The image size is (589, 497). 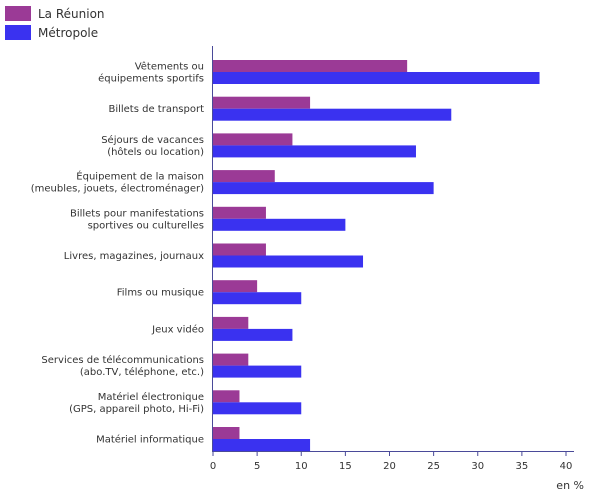 What do you see at coordinates (18, 13) in the screenshot?
I see `legend-swatch-la-reunion` at bounding box center [18, 13].